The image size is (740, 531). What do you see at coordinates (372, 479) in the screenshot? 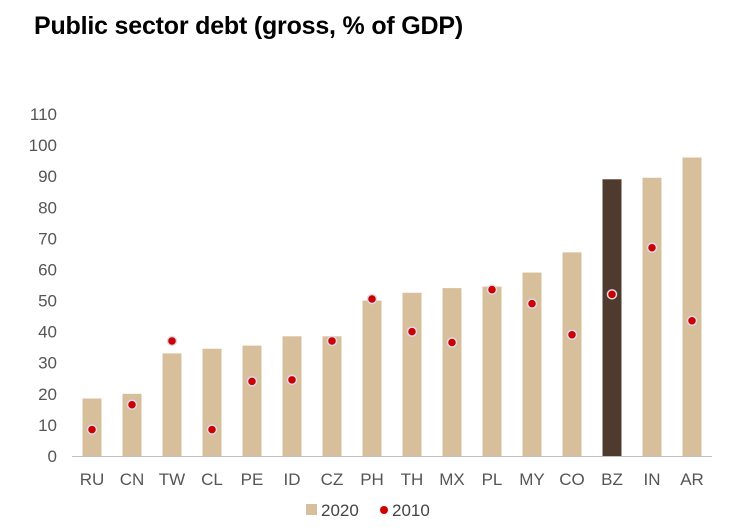
I see `x-tick-label-ph: PH` at bounding box center [372, 479].